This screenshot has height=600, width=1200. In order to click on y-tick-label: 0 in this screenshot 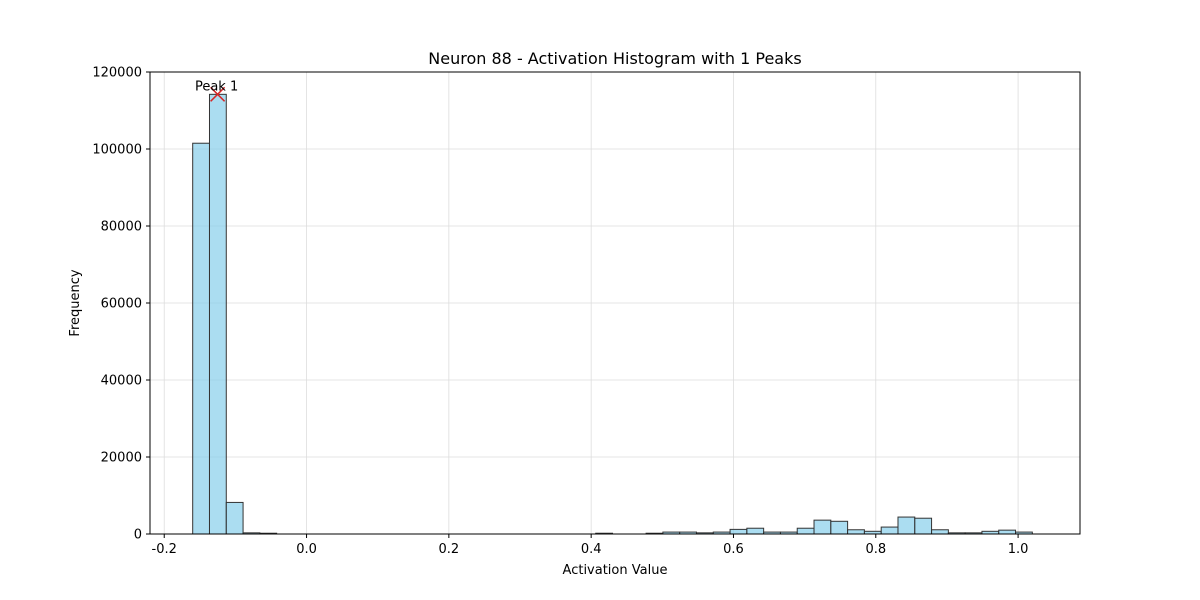, I will do `click(138, 535)`.